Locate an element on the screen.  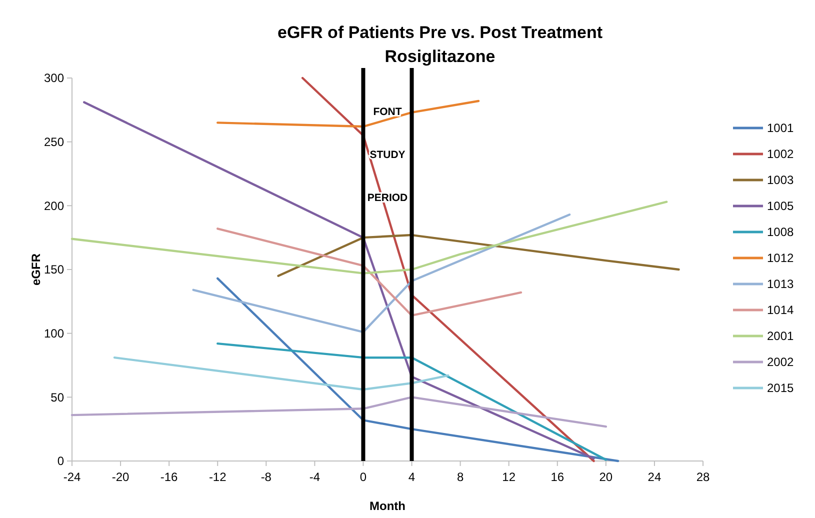
x-tick-label: 16 is located at coordinates (557, 477).